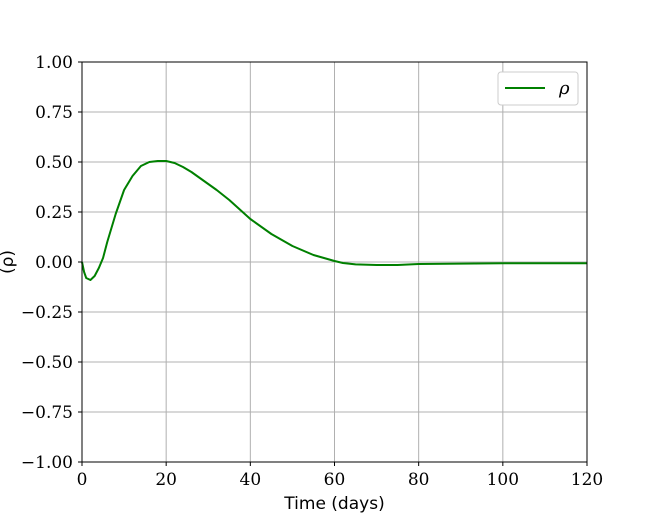 The height and width of the screenshot is (519, 652). I want to click on y-tick-label: 1.00, so click(54, 63).